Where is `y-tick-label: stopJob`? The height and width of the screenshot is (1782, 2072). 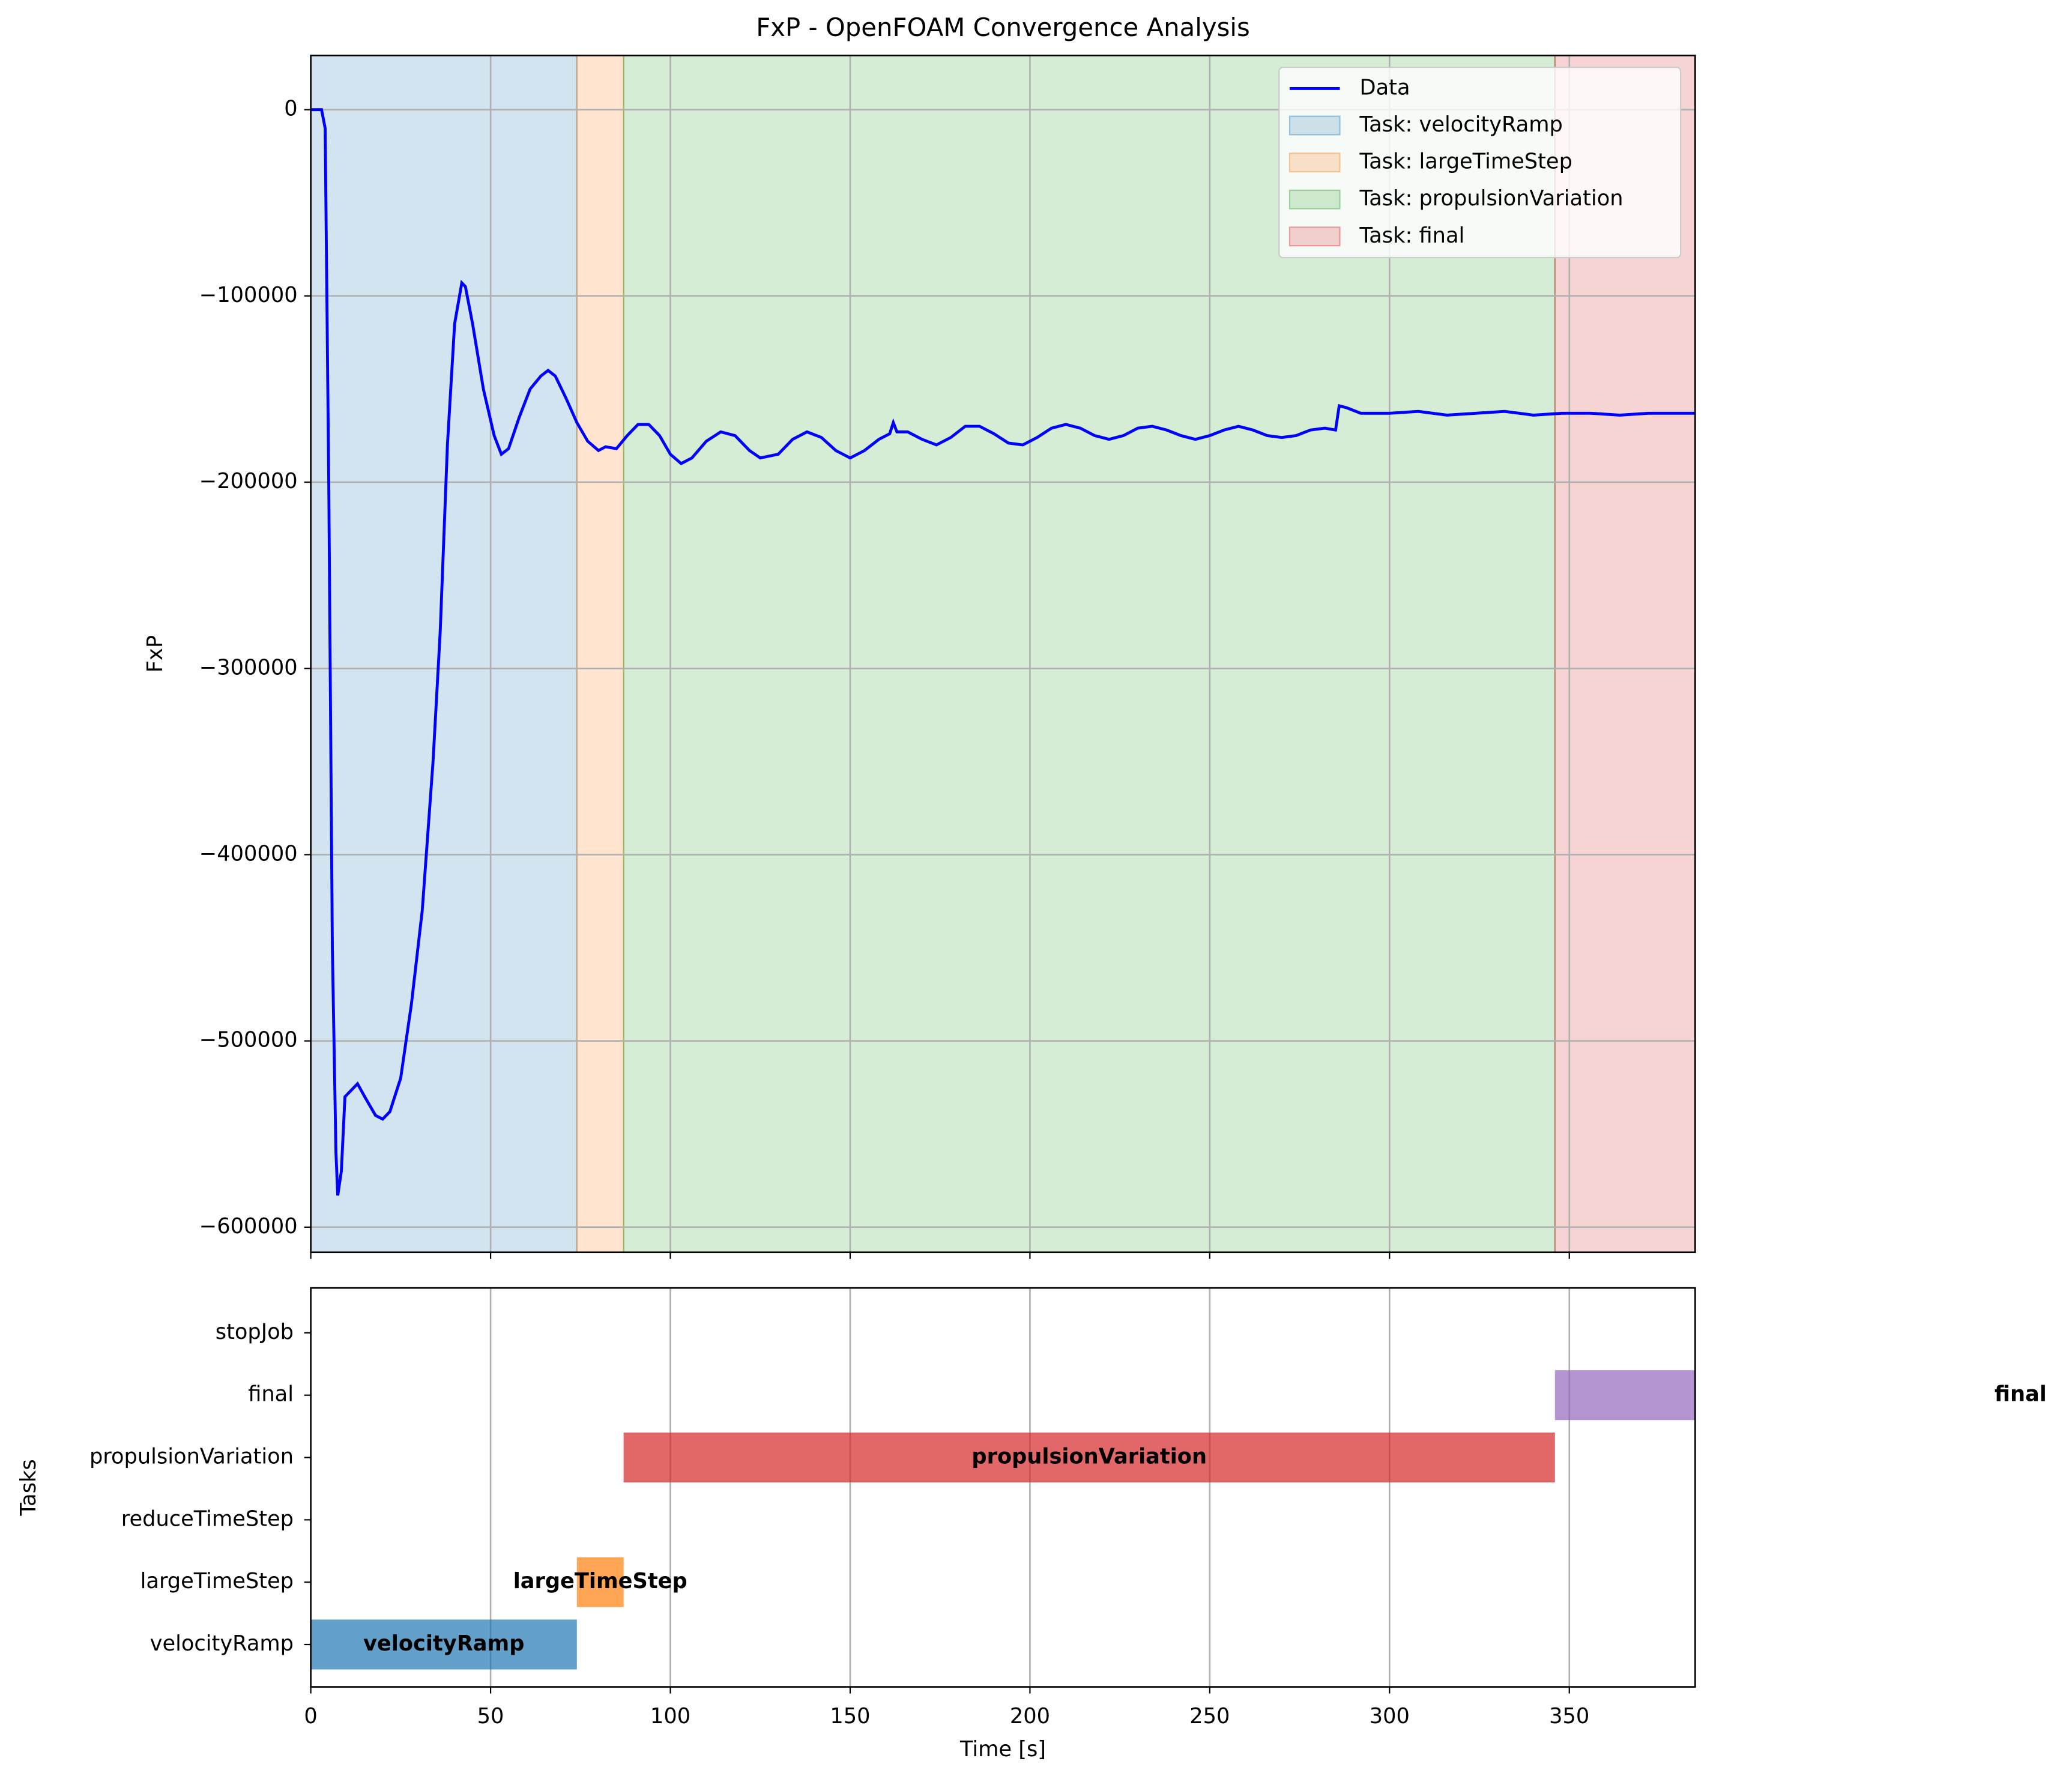 y-tick-label: stopJob is located at coordinates (255, 1332).